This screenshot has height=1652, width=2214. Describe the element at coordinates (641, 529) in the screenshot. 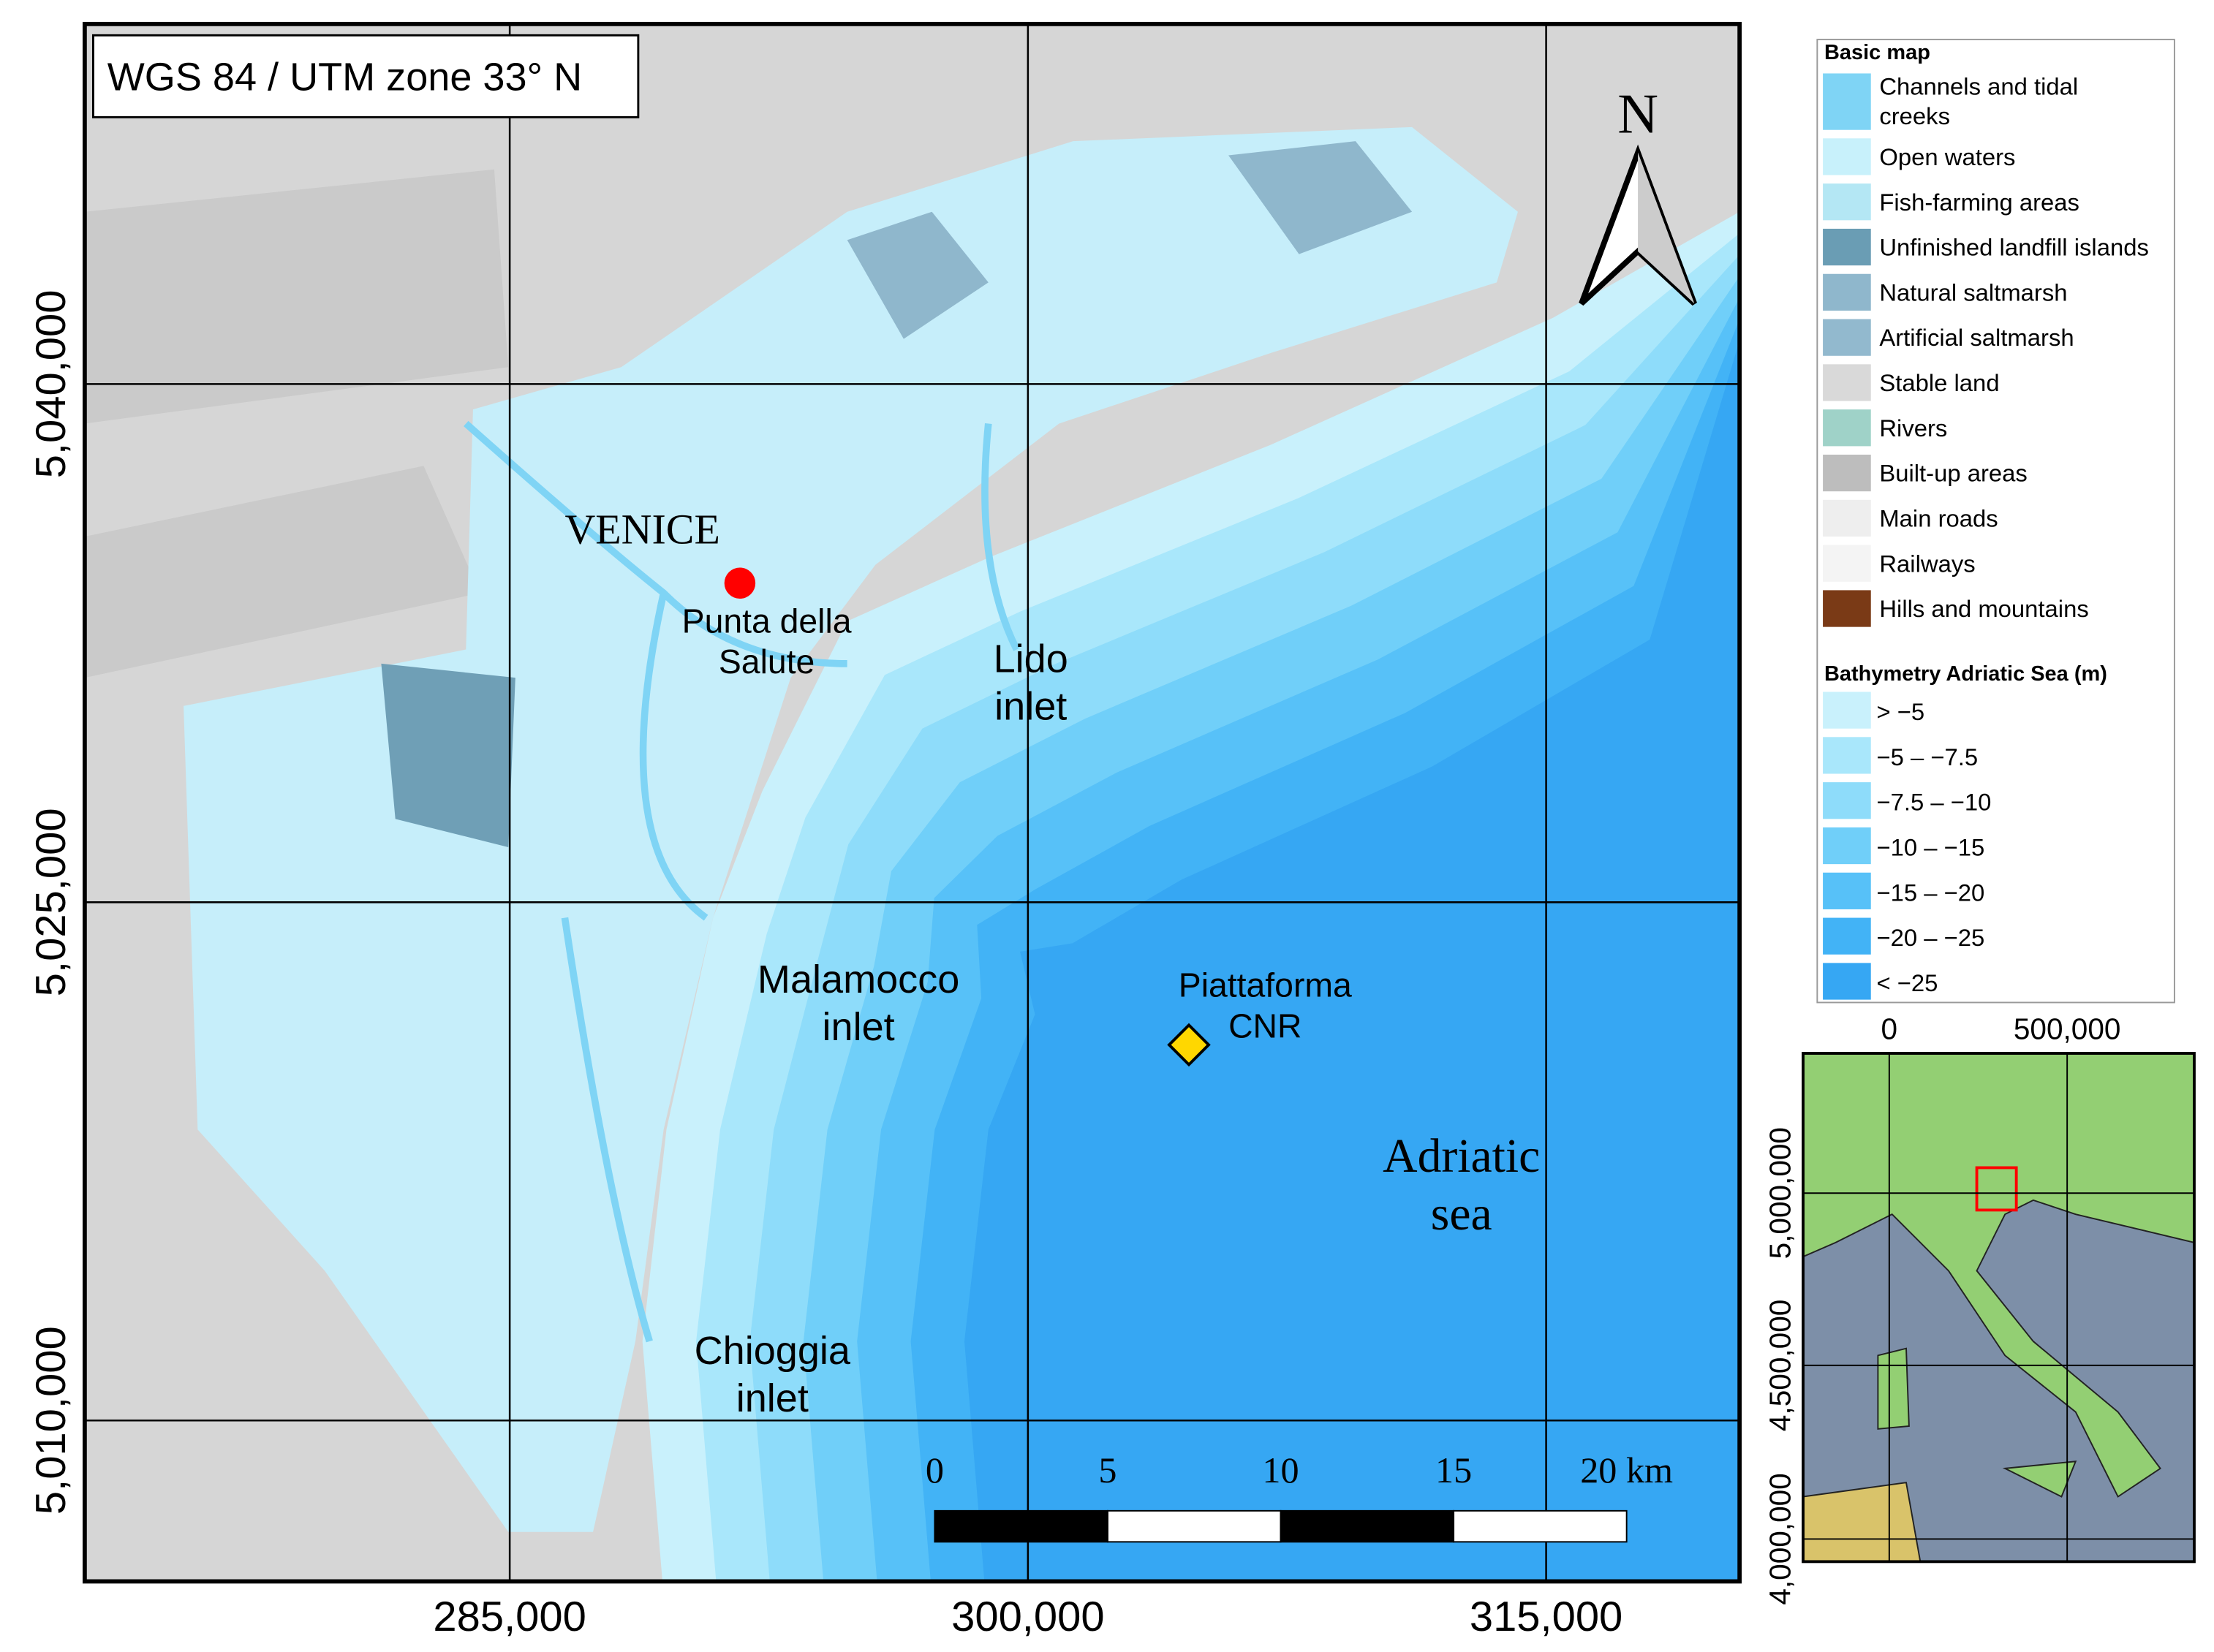

I see `place-label: VENICE` at that location.